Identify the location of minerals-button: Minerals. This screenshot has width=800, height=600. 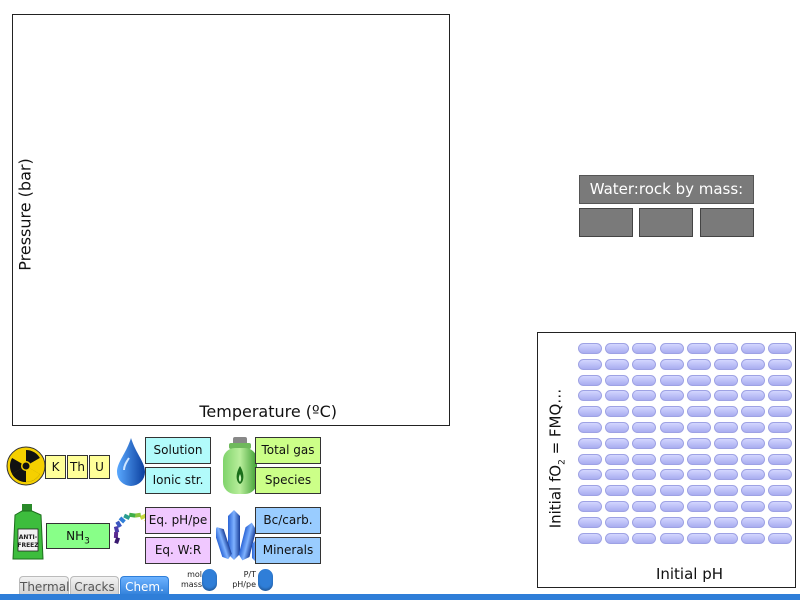
(288, 550).